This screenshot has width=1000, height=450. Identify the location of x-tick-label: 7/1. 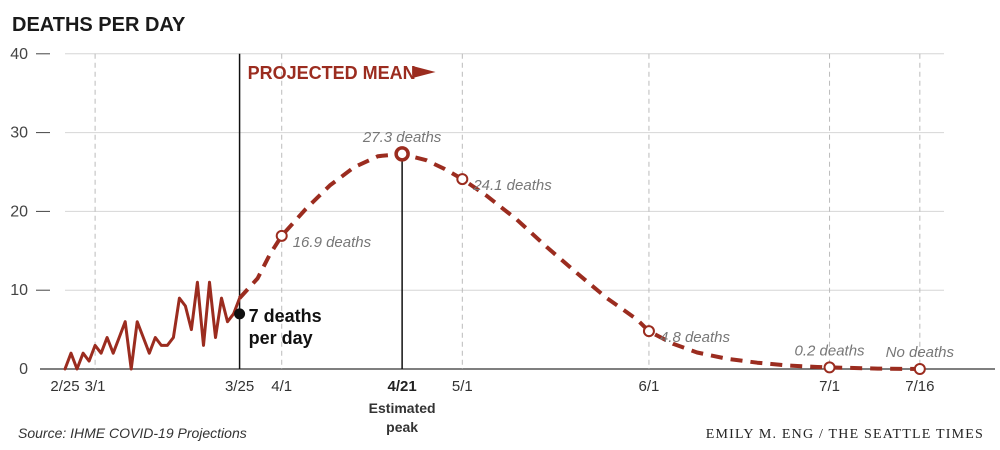
(829, 386).